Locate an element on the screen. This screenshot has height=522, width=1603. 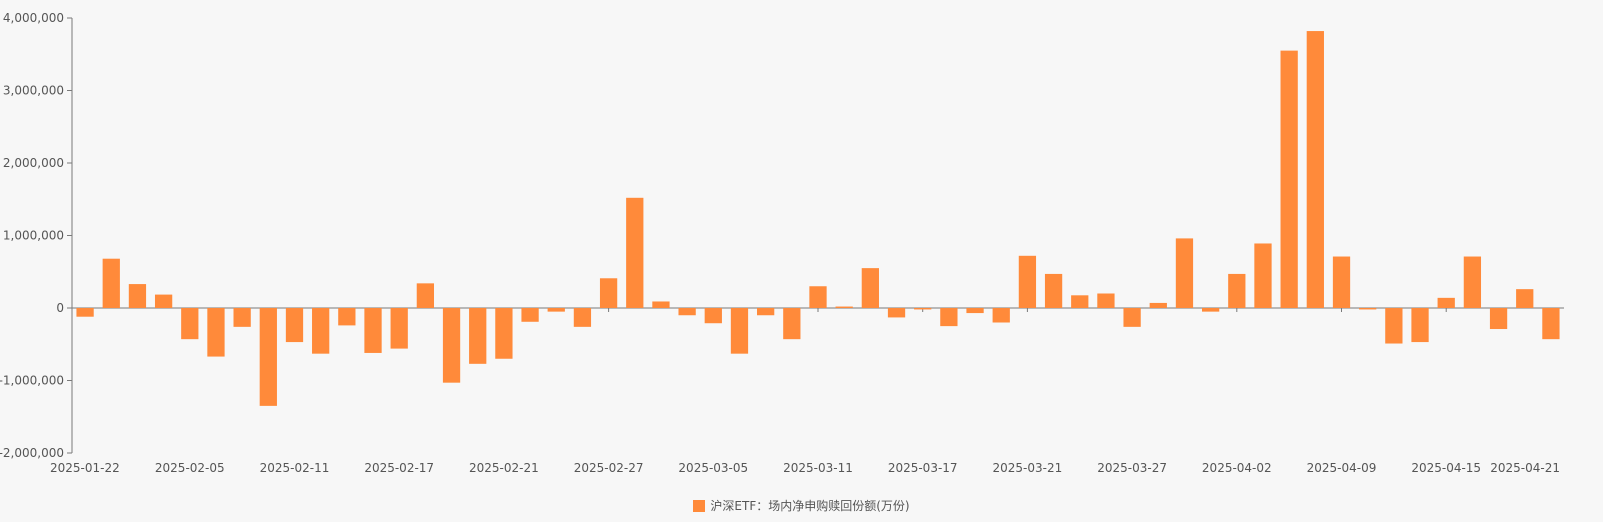
legend: 沪深ETF：场内净申购赎回份额(万份) is located at coordinates (801, 505).